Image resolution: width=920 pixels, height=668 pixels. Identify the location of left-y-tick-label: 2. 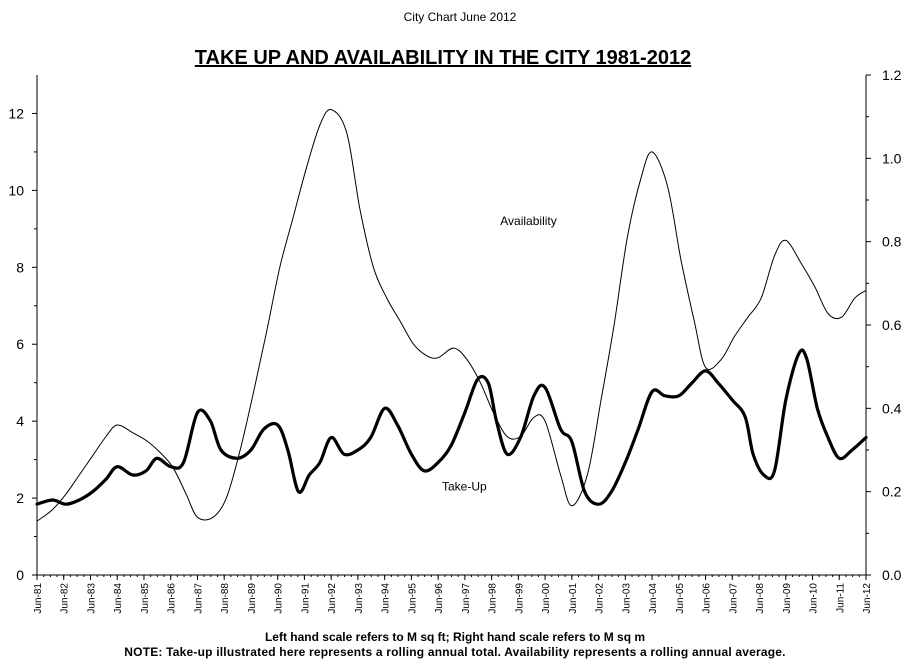
(20, 498).